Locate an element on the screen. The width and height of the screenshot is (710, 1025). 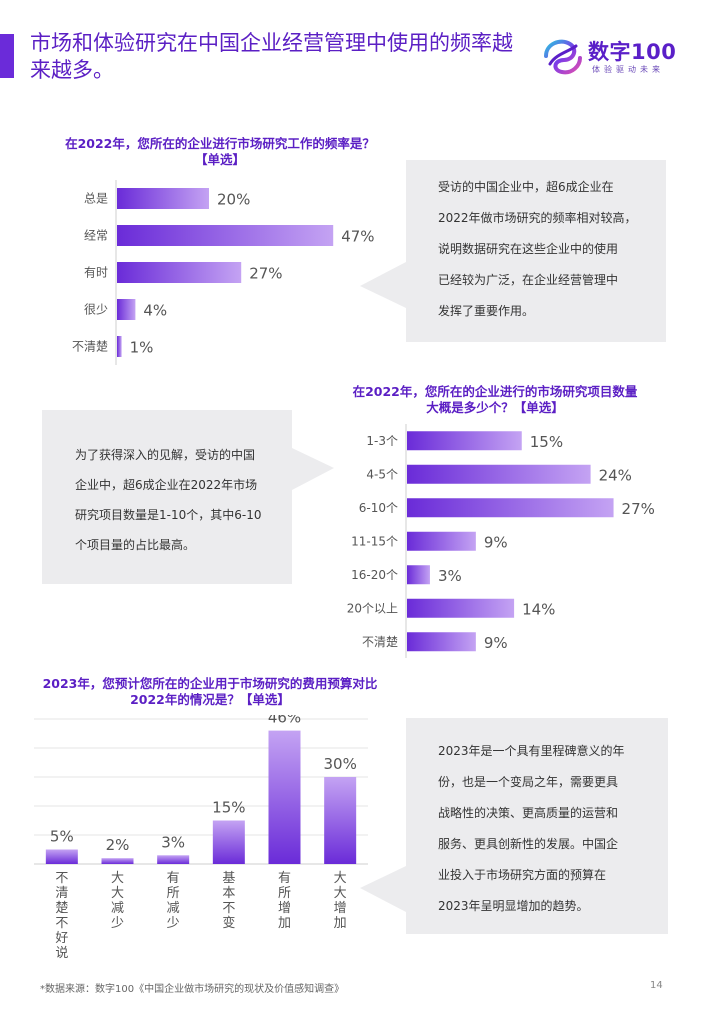
callout-2-bubble is located at coordinates (188, 497).